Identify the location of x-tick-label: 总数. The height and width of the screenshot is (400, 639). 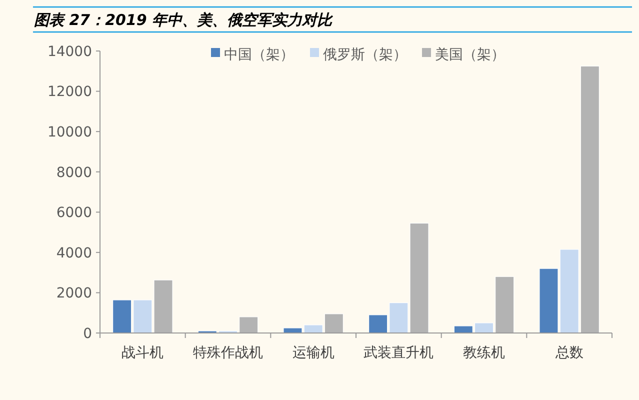
(569, 353).